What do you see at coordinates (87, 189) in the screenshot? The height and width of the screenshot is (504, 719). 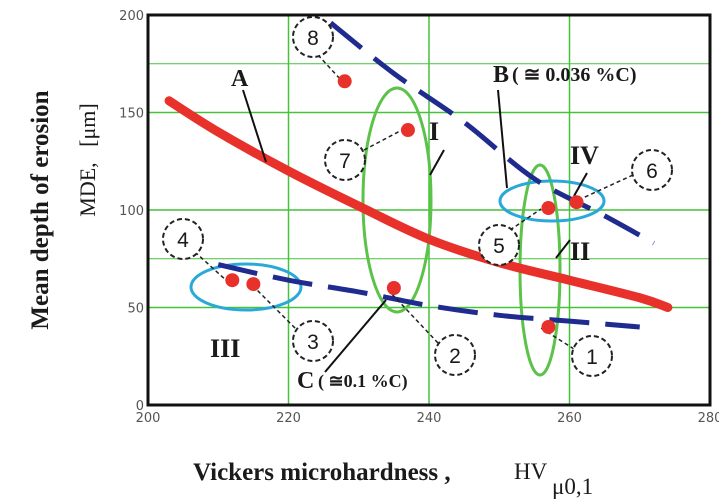 I see `y-axis-symbol: MDE,` at bounding box center [87, 189].